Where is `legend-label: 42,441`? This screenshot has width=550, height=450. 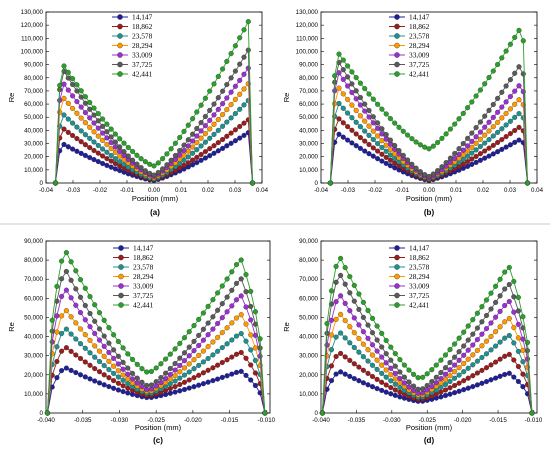
legend-label: 42,441 is located at coordinates (419, 305).